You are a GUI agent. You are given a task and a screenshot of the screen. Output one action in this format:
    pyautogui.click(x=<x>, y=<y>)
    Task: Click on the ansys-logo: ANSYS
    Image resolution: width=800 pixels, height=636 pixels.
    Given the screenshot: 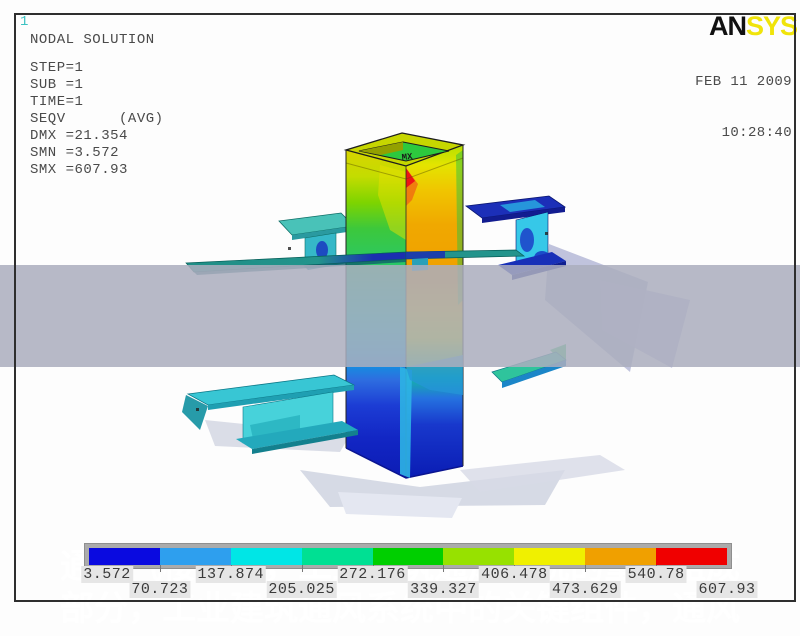 What is the action you would take?
    pyautogui.click(x=753, y=26)
    